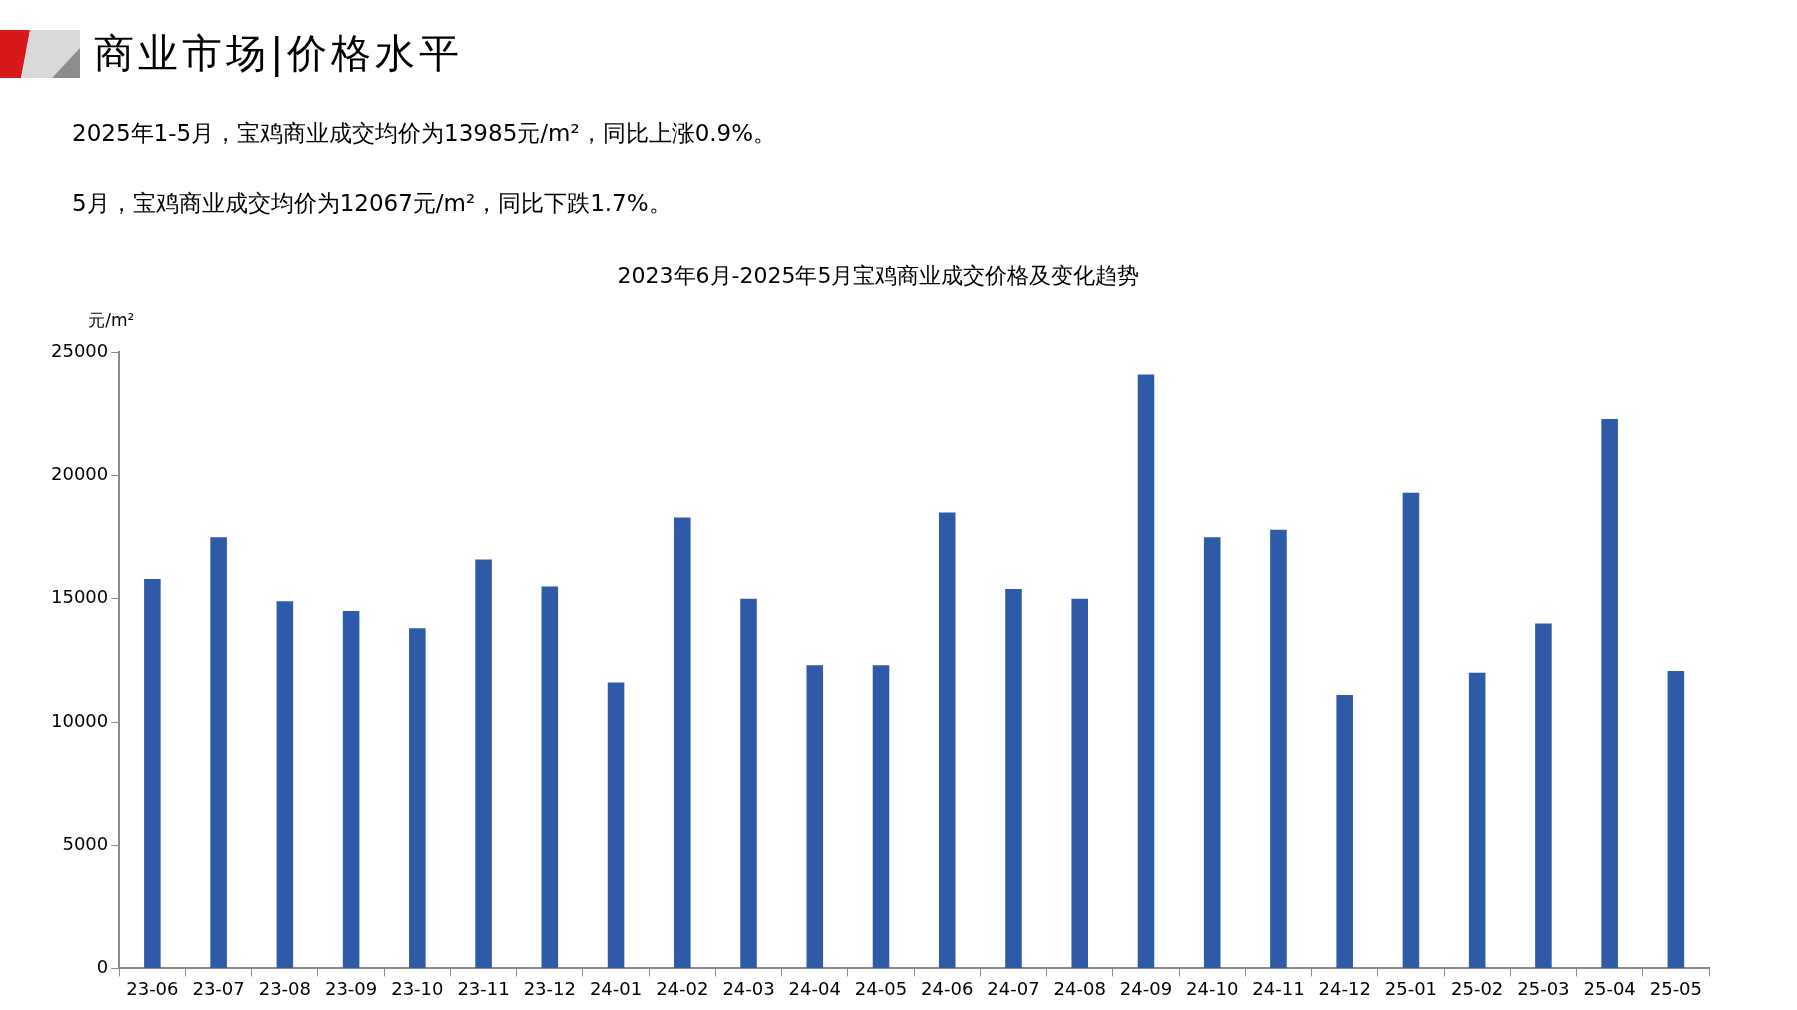 The width and height of the screenshot is (1797, 1010). Describe the element at coordinates (85, 843) in the screenshot. I see `y-tick-label: 5000` at that location.